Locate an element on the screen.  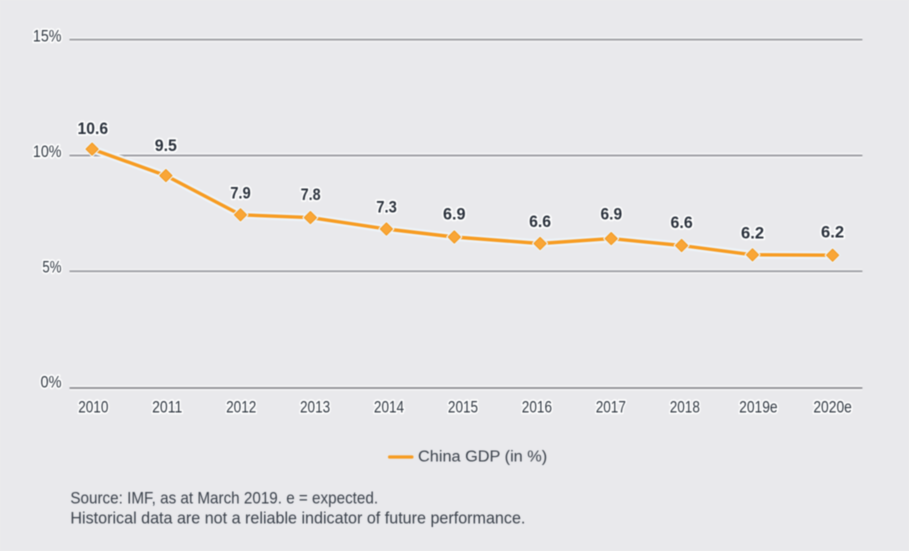
svg-text: 2019e is located at coordinates (758, 407).